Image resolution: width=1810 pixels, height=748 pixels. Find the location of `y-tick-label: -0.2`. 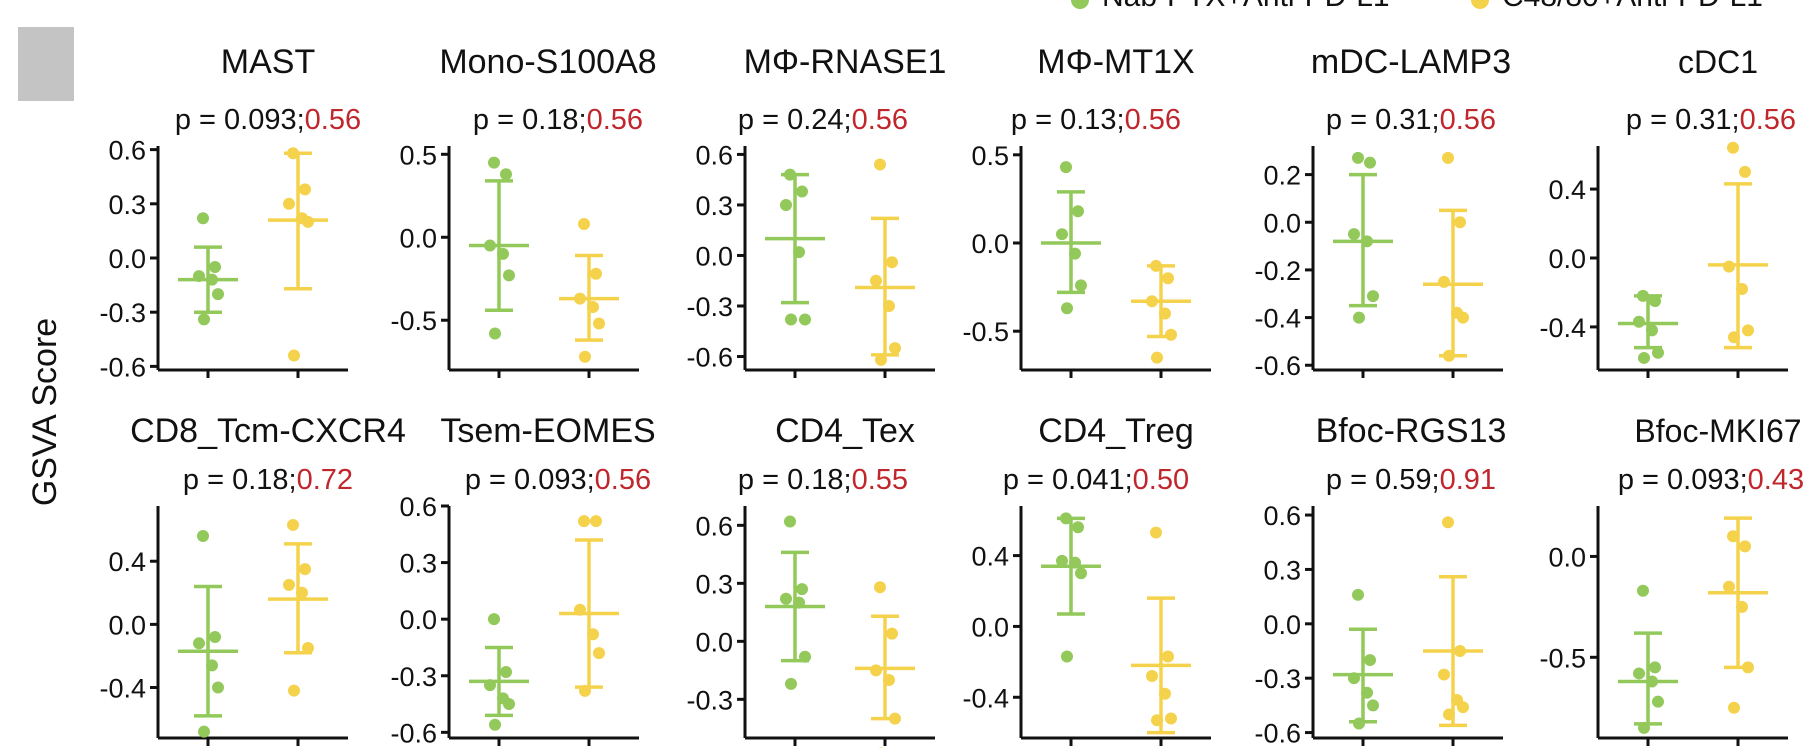

y-tick-label: -0.2 is located at coordinates (1277, 271).